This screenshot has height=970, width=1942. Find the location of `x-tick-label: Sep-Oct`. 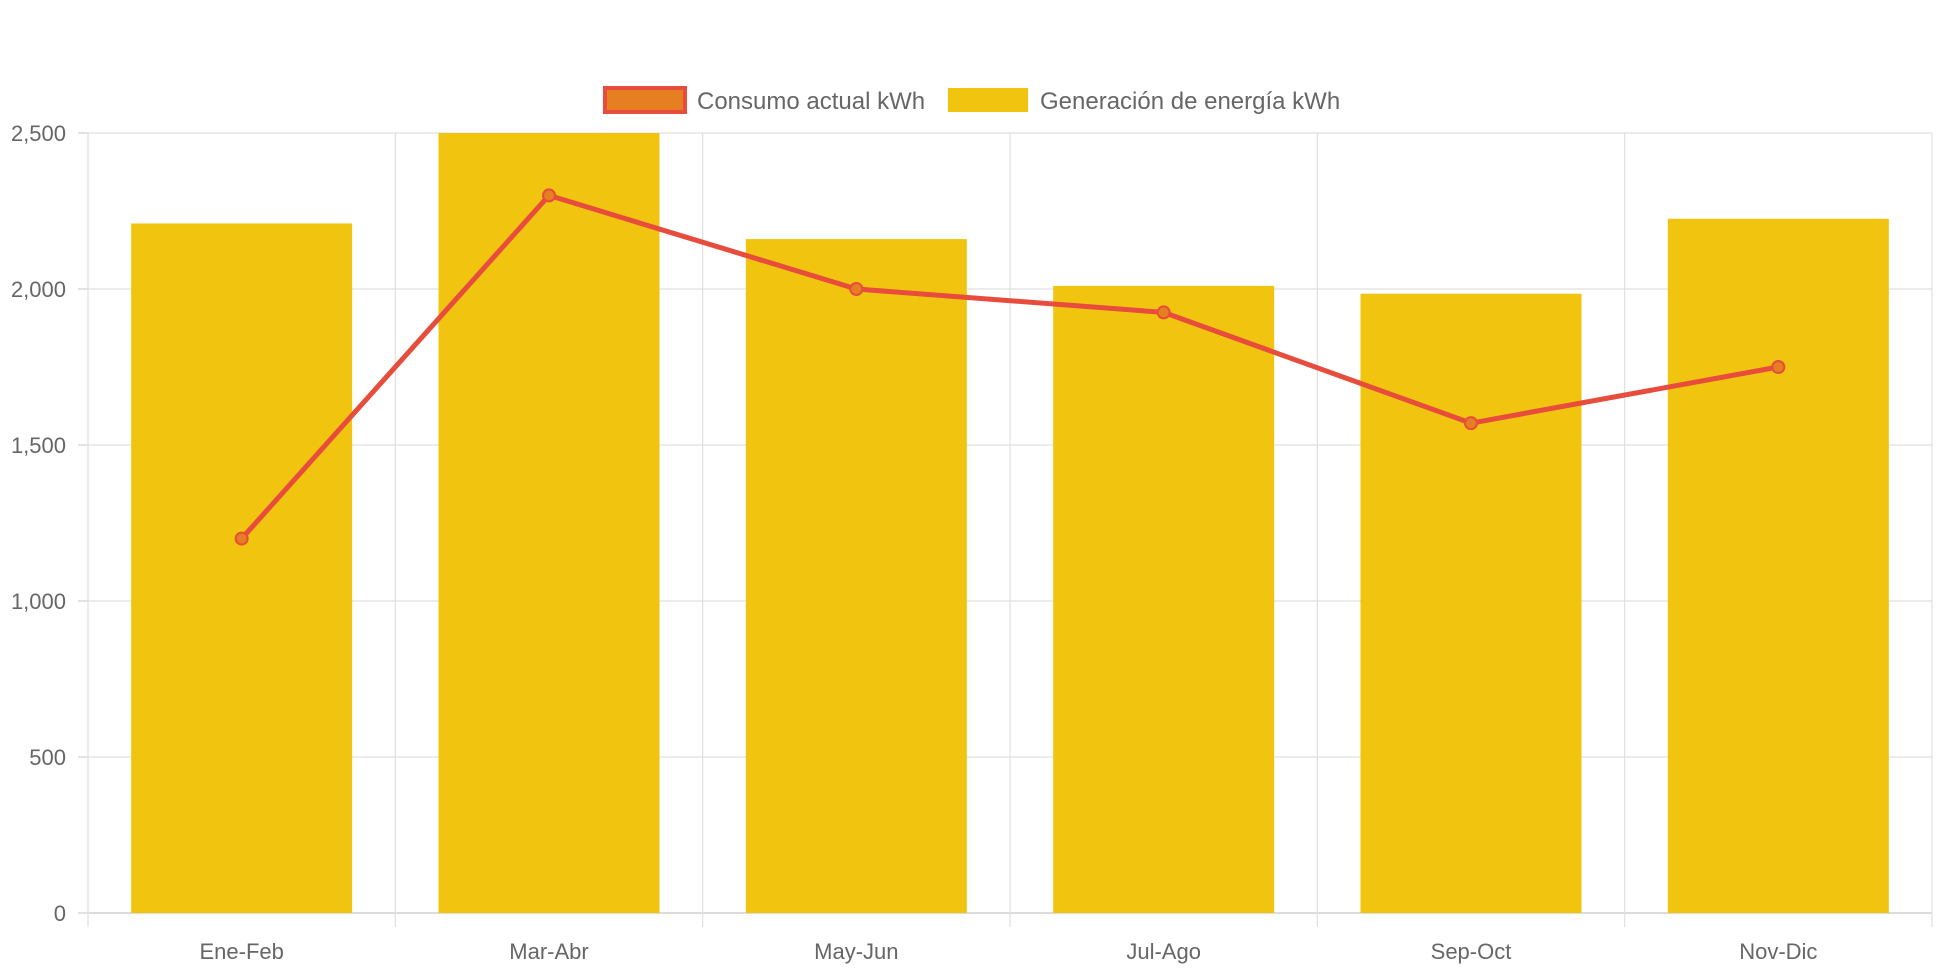

x-tick-label: Sep-Oct is located at coordinates (1471, 951).